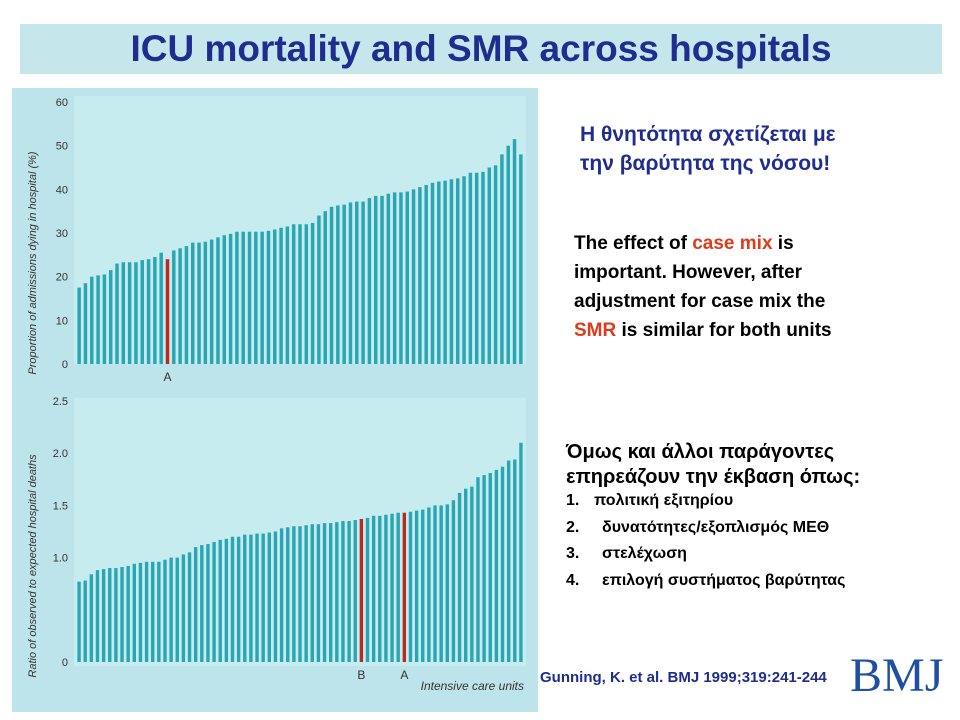 The width and height of the screenshot is (960, 720). Describe the element at coordinates (716, 527) in the screenshot. I see `list-item-text: δυνατότητες/εξοπλισμός ΜΕΘ` at that location.